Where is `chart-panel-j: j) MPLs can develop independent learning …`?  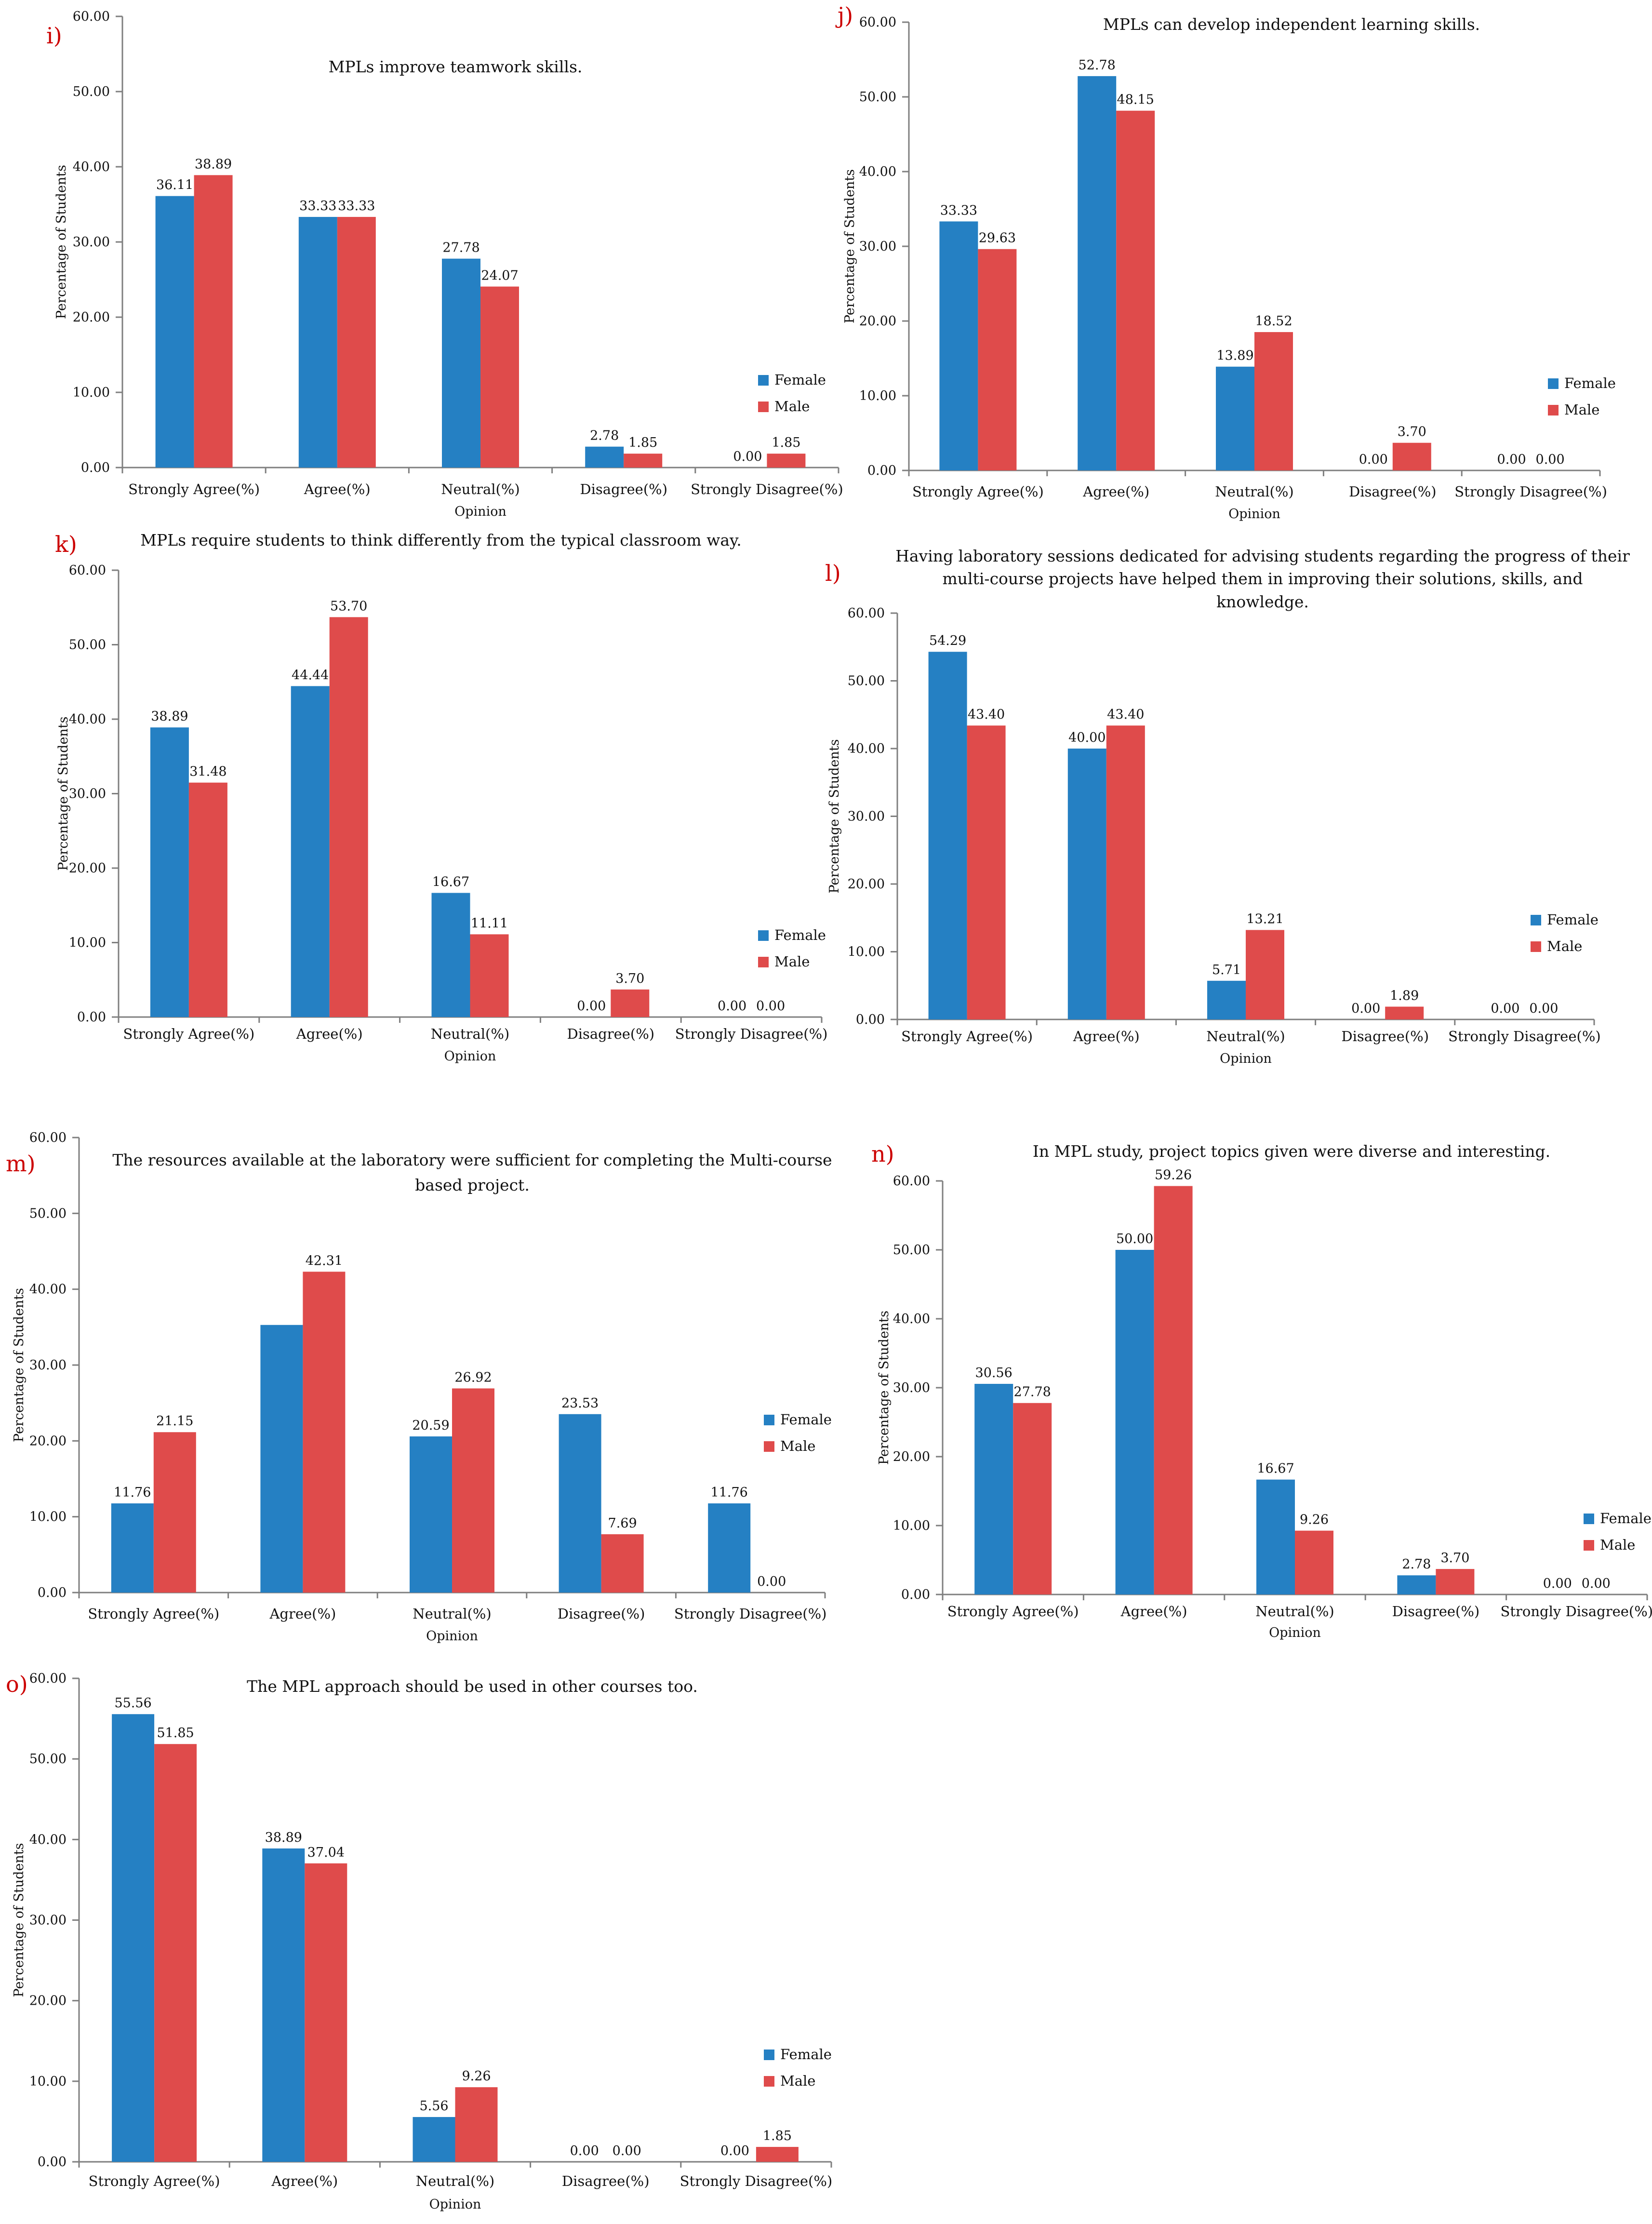 chart-panel-j: j) MPLs can develop independent learning … is located at coordinates (1226, 262).